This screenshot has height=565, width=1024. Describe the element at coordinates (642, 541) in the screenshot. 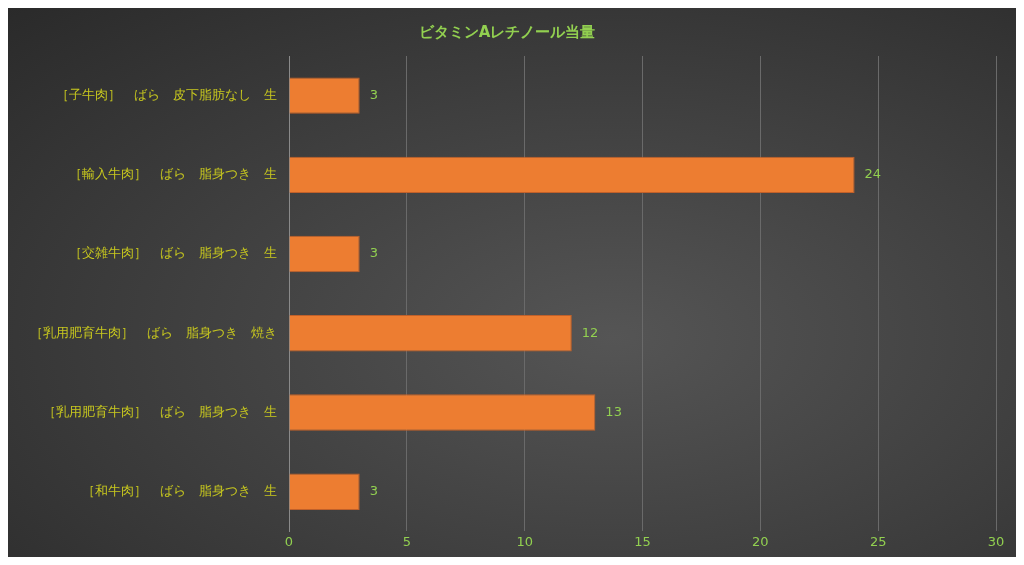

I see `x-tick-label: 15` at that location.